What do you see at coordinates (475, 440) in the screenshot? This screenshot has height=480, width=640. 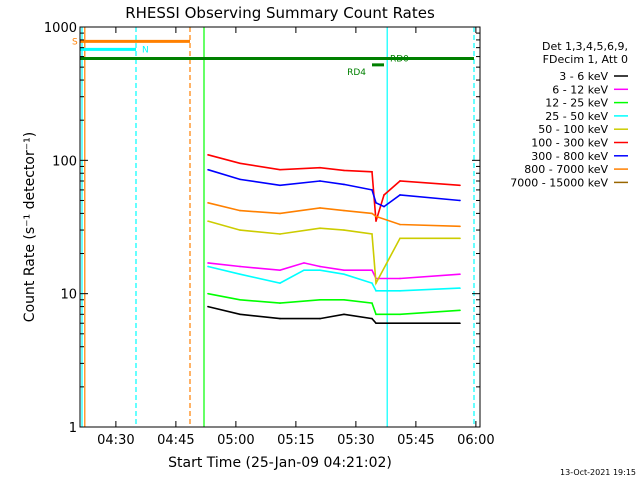 I see `x-tick-label: 06:00` at bounding box center [475, 440].